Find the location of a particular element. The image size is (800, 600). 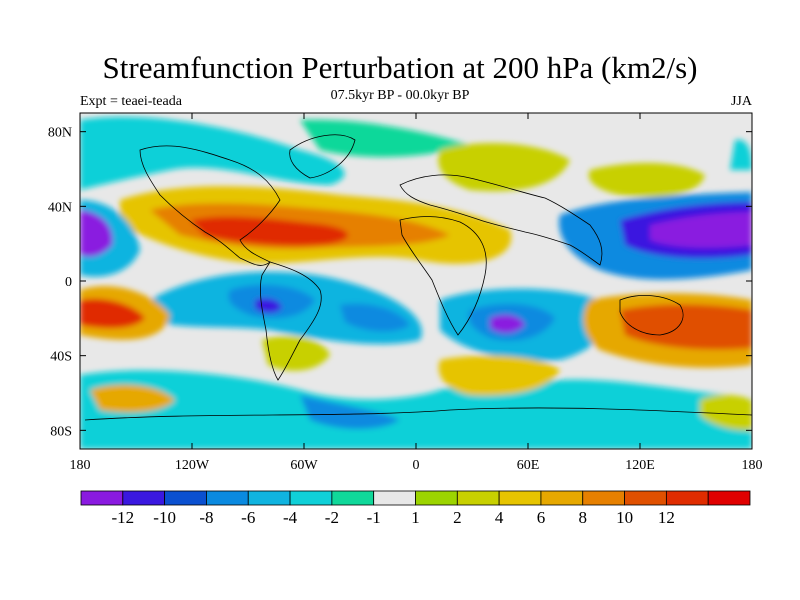

lat-tick-label: 0 is located at coordinates (68, 282).